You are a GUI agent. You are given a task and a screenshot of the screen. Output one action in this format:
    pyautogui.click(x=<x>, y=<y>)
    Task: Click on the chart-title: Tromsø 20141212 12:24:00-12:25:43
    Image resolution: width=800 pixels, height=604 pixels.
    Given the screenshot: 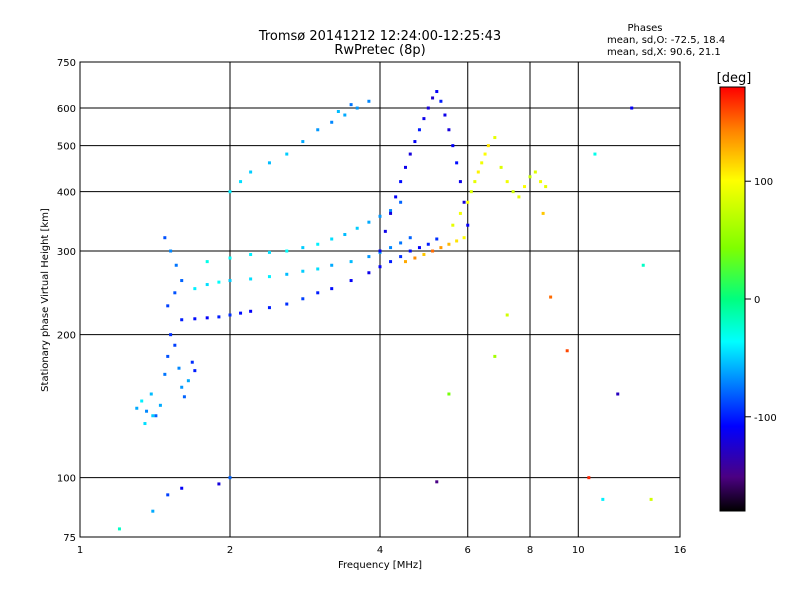 What is the action you would take?
    pyautogui.click(x=379, y=36)
    